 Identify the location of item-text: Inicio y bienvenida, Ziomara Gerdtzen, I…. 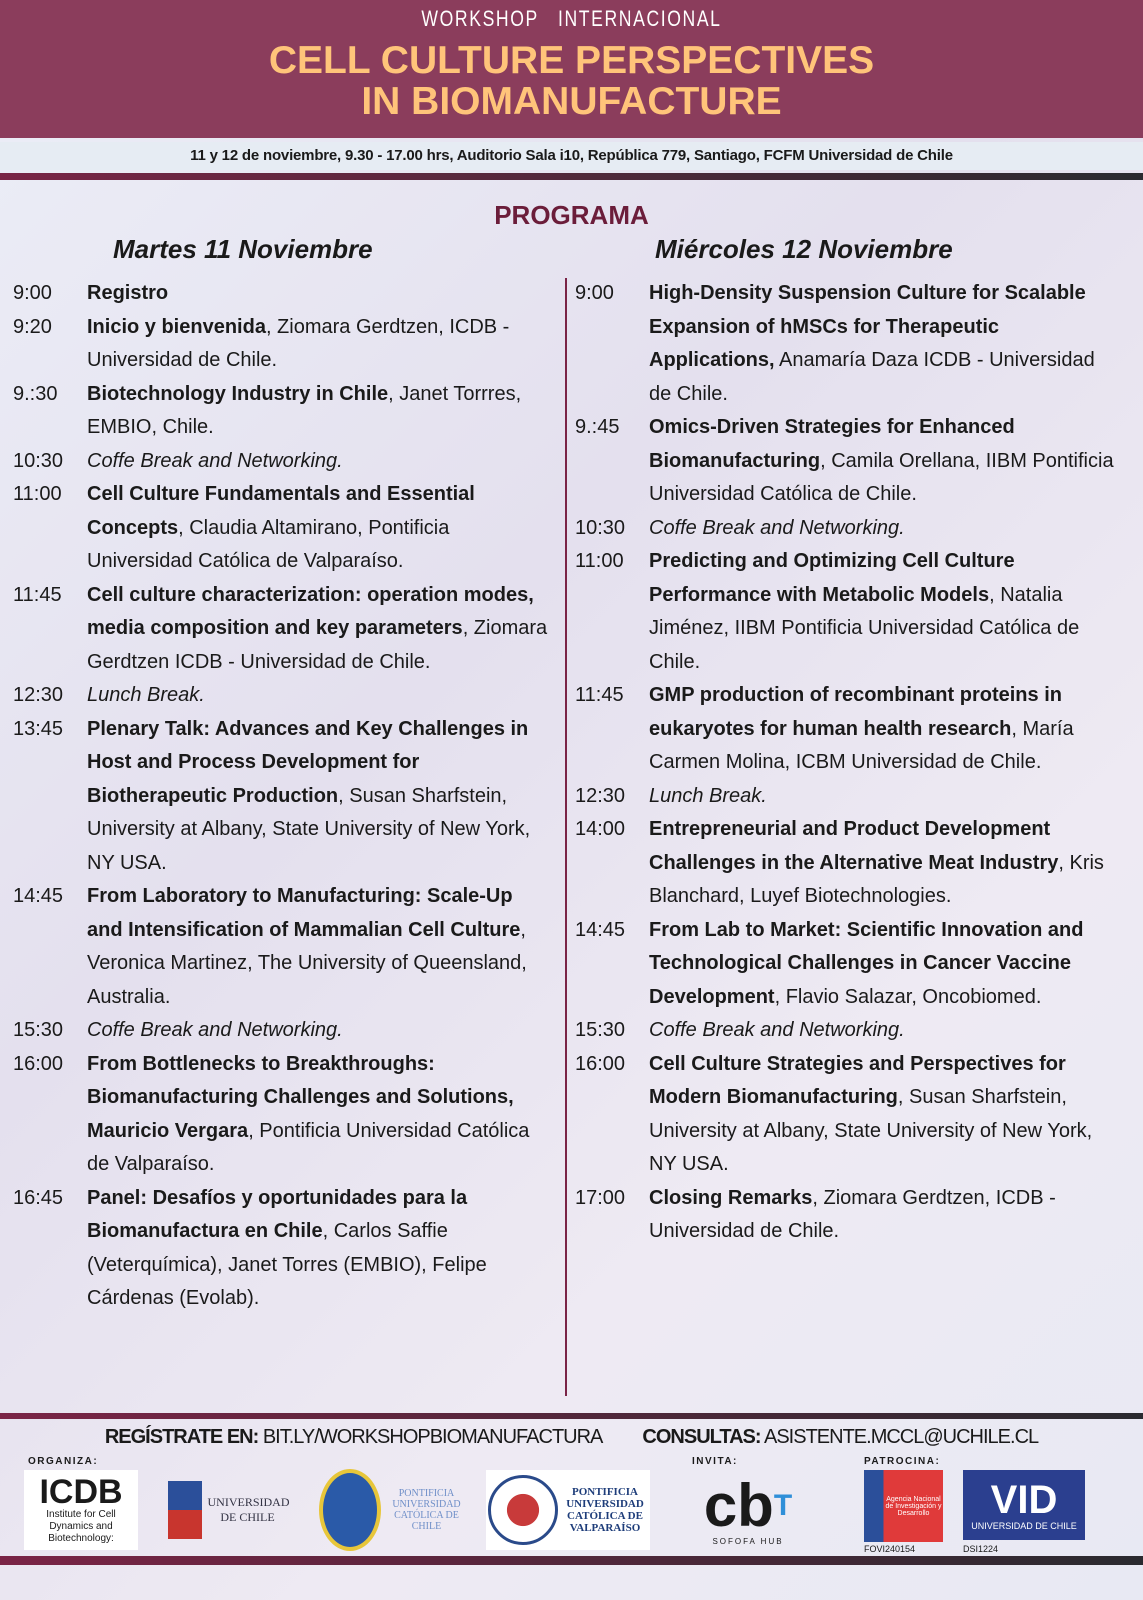
(320, 344).